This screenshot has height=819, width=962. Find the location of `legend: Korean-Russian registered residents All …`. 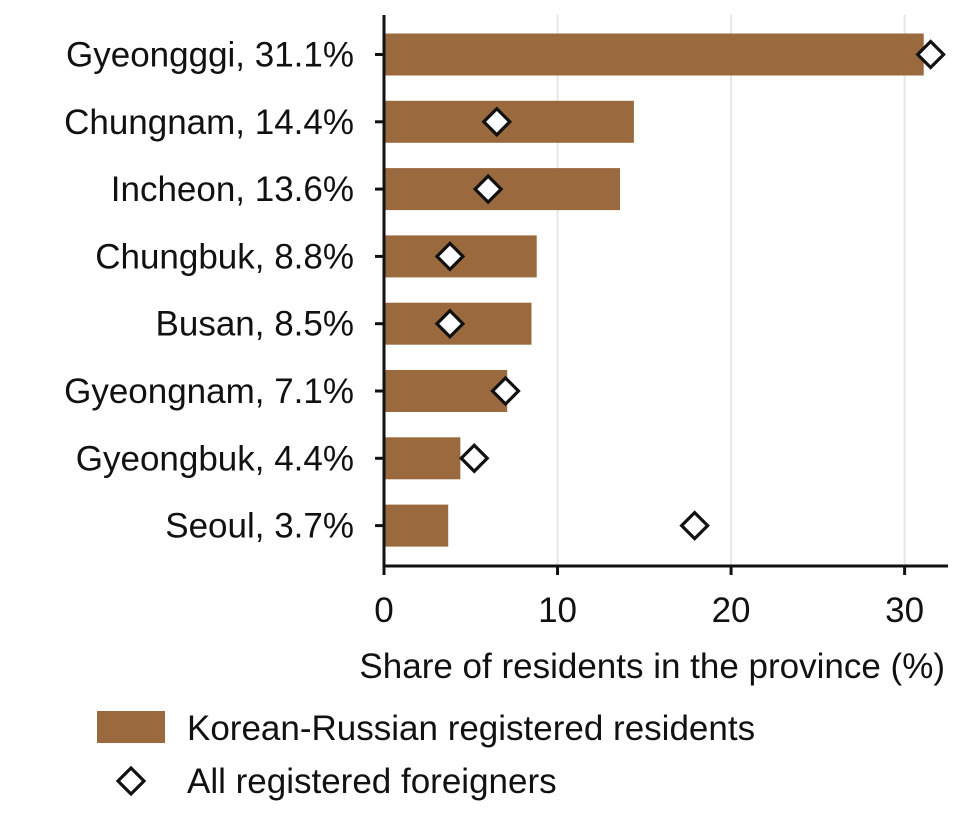

legend: Korean-Russian registered residents All … is located at coordinates (426, 755).